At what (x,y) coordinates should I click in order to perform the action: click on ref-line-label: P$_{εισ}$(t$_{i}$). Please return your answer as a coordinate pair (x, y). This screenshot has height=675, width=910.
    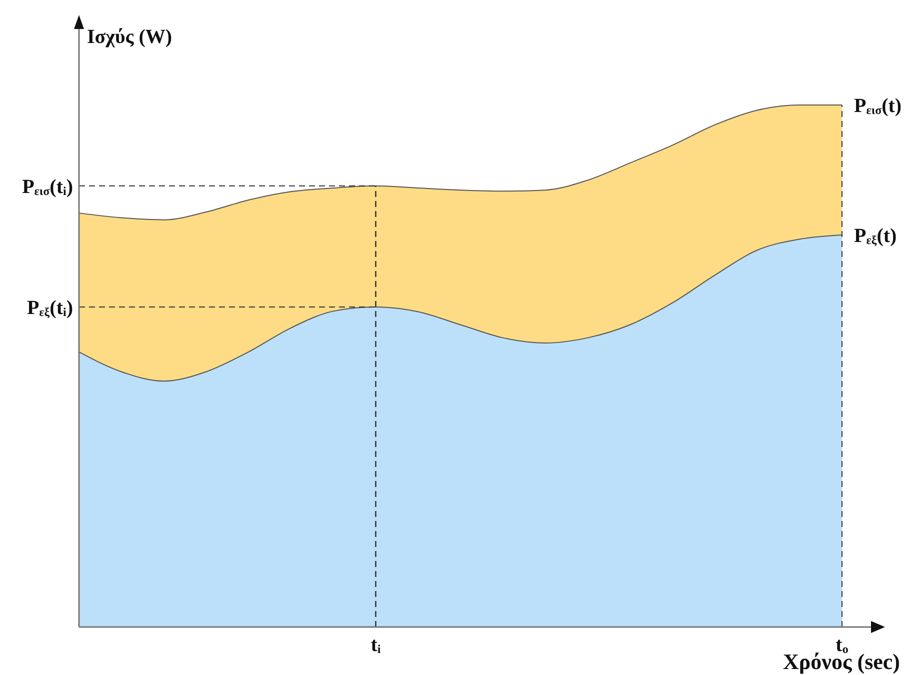
    Looking at the image, I should click on (47, 187).